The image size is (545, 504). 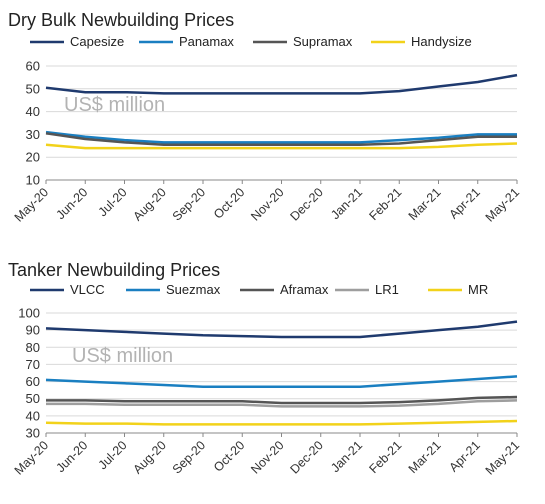 What do you see at coordinates (251, 41) in the screenshot?
I see `legend-dry-bulk: Capesize Panamax Supramax Handysize` at bounding box center [251, 41].